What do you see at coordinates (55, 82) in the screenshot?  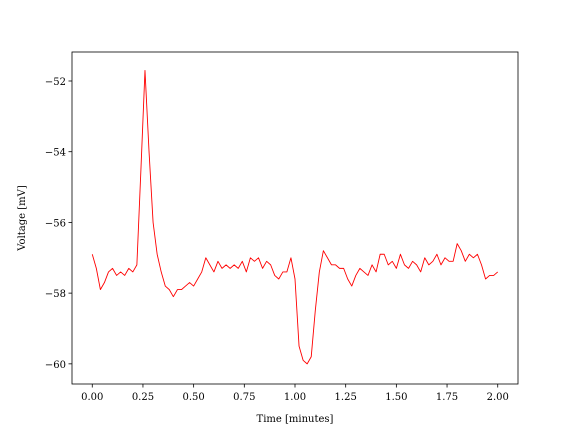 I see `y-tick-label: −52` at bounding box center [55, 82].